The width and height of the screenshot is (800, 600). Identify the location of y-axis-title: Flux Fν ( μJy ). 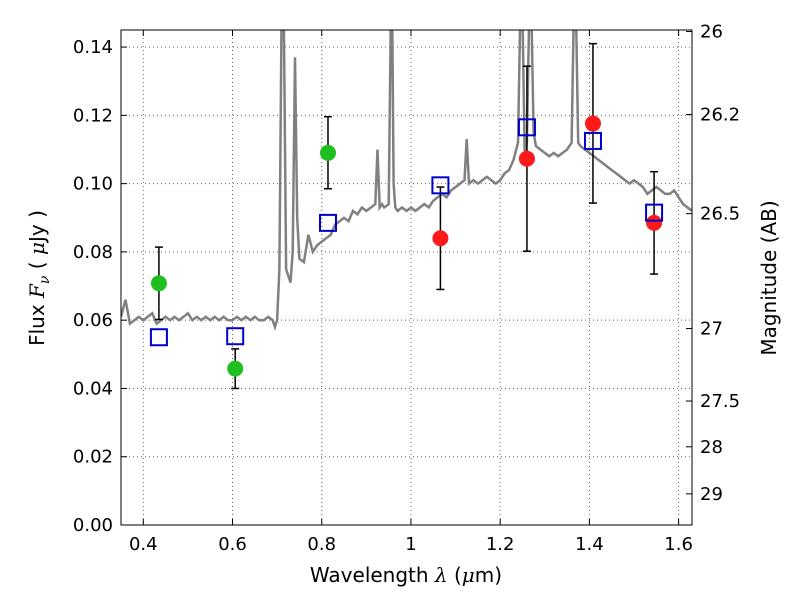
(39, 278).